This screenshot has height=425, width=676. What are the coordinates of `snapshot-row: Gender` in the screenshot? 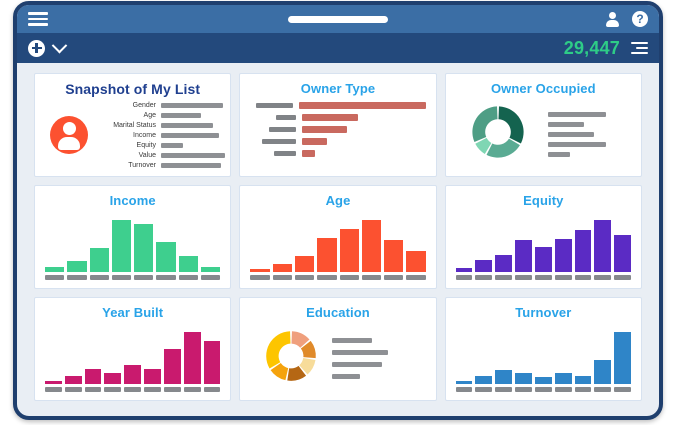 It's located at (159, 105).